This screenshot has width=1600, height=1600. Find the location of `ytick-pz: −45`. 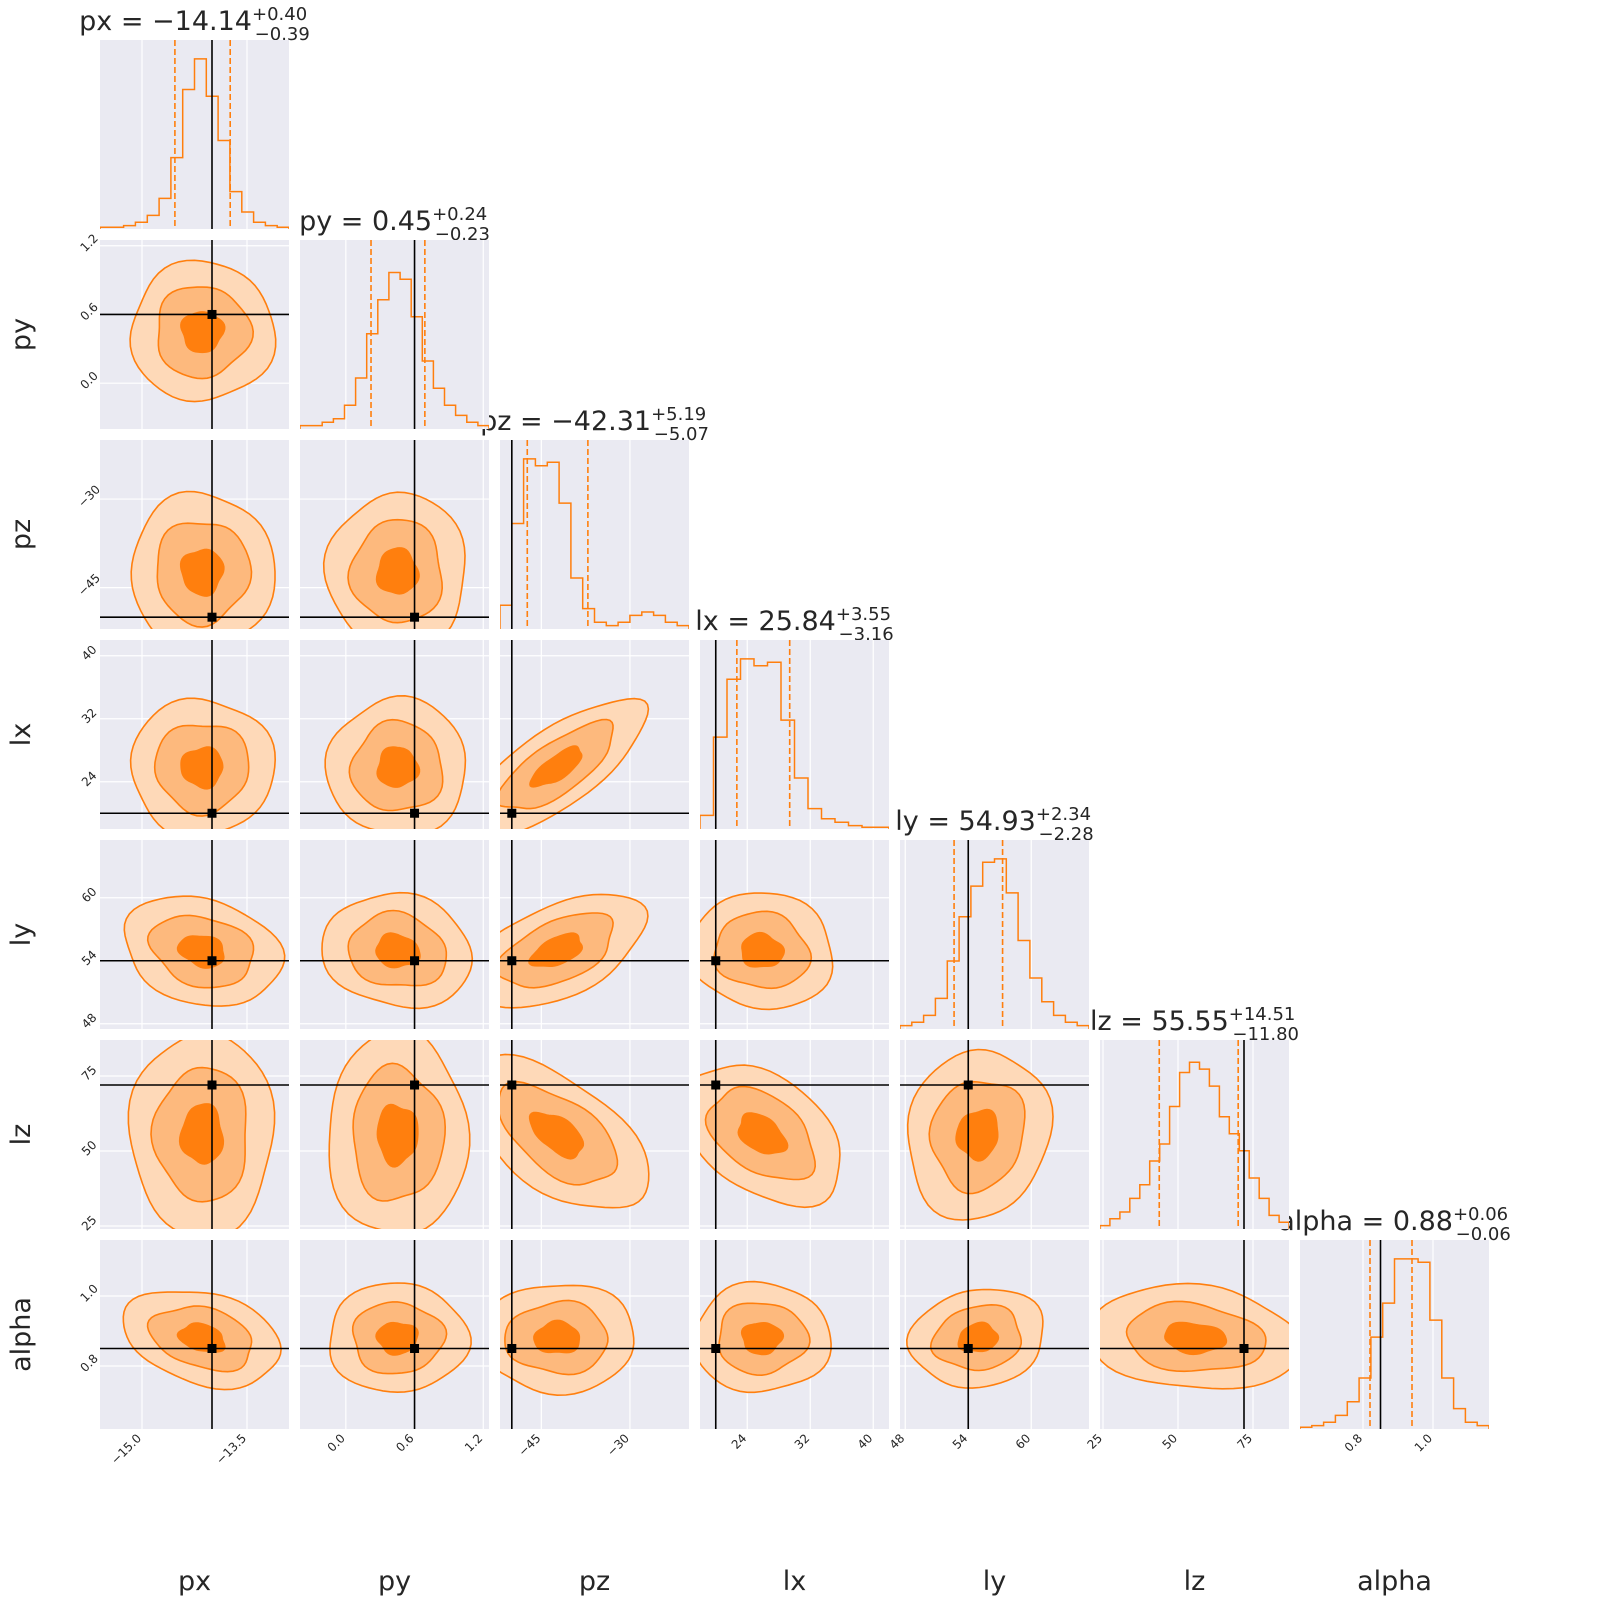

ytick-pz: −45 is located at coordinates (89, 585).